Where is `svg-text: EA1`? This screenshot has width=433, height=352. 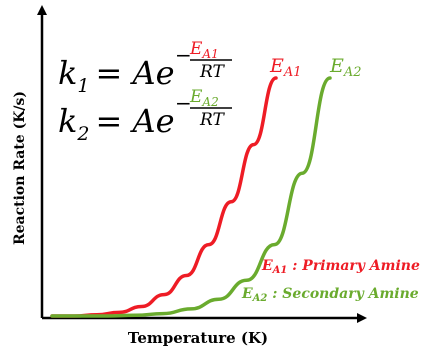 svg-text: EA1 is located at coordinates (204, 50).